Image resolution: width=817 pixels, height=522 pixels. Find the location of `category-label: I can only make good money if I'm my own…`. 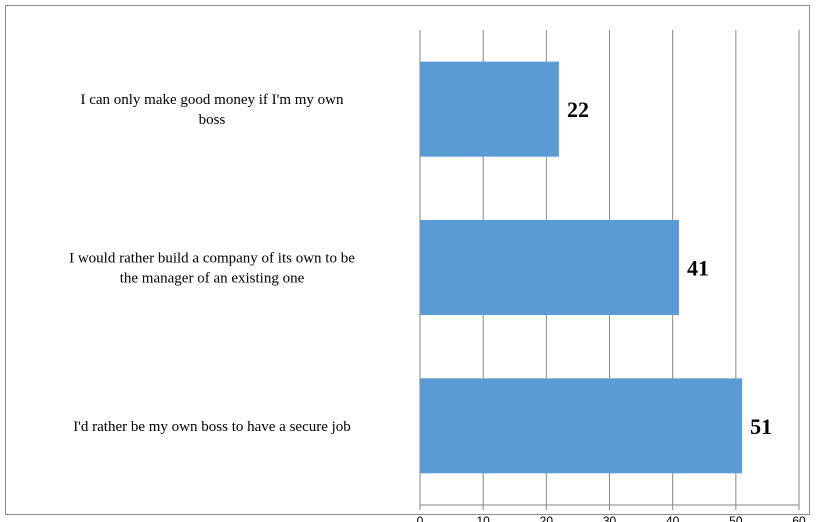

category-label: I can only make good money if I'm my own… is located at coordinates (212, 110).